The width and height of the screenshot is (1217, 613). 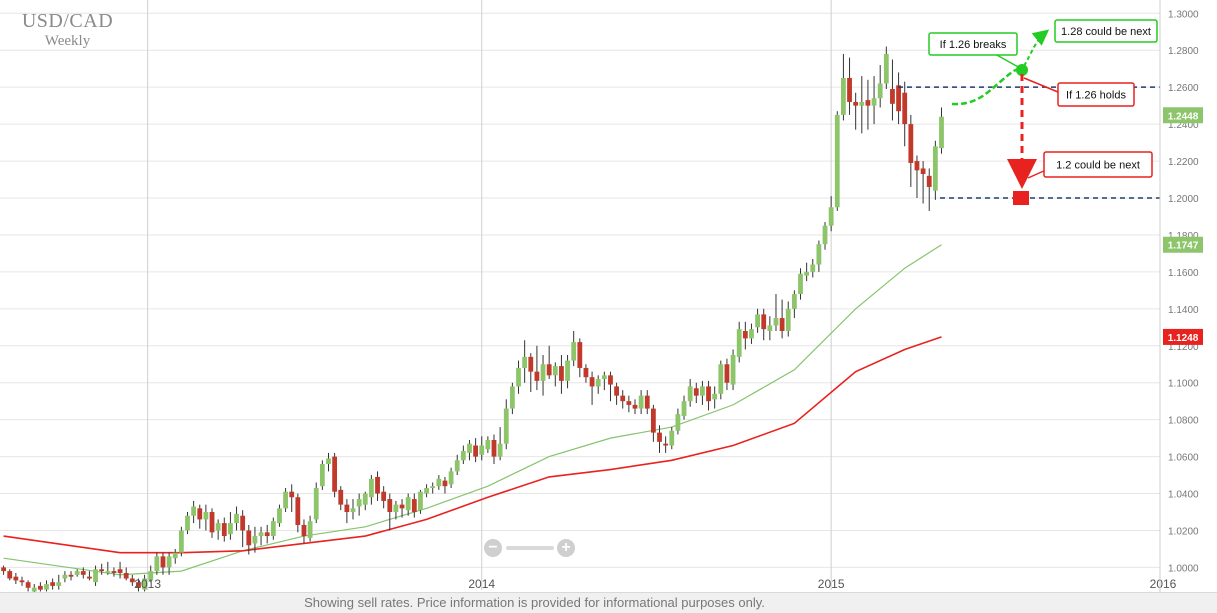 I want to click on zoom-slider, so click(x=530, y=548).